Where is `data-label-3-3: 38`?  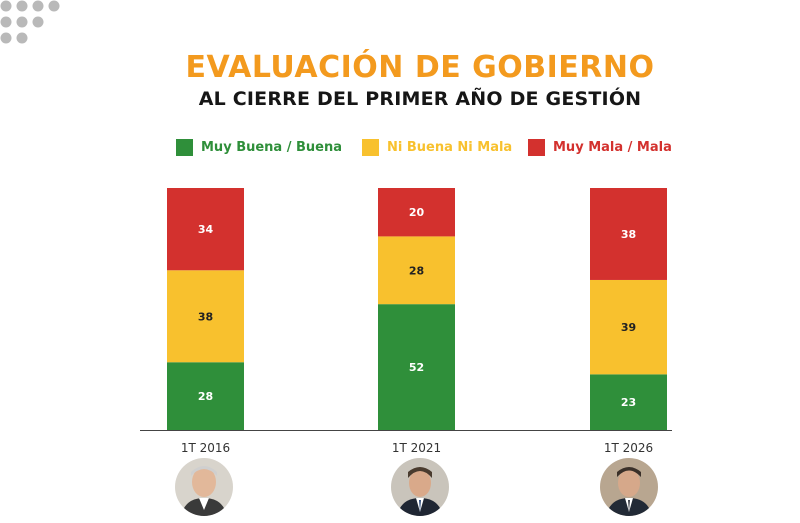 data-label-3-3: 38 is located at coordinates (628, 234).